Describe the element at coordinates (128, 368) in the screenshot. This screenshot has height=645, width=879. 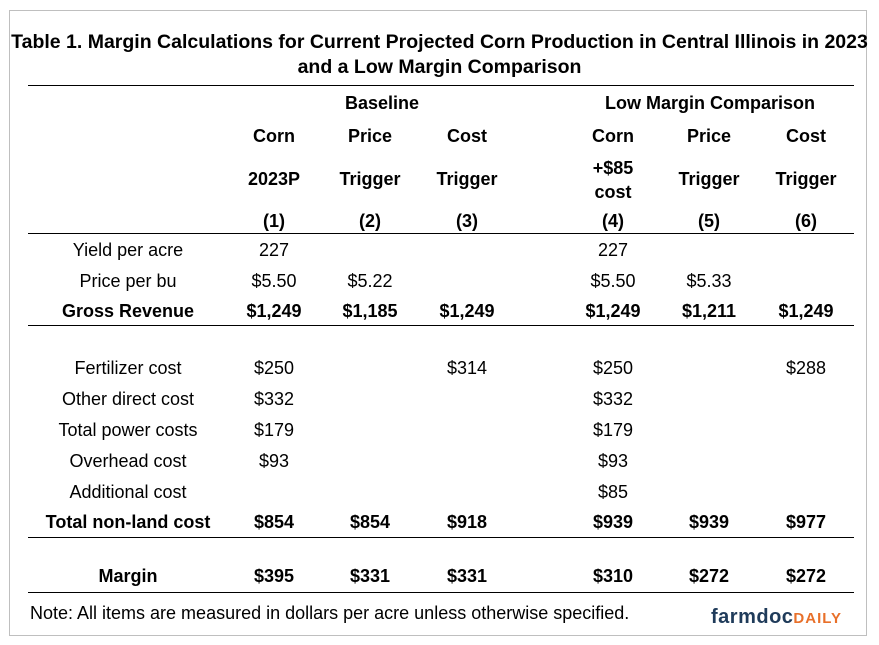
I see `row-label: Fertilizer cost` at that location.